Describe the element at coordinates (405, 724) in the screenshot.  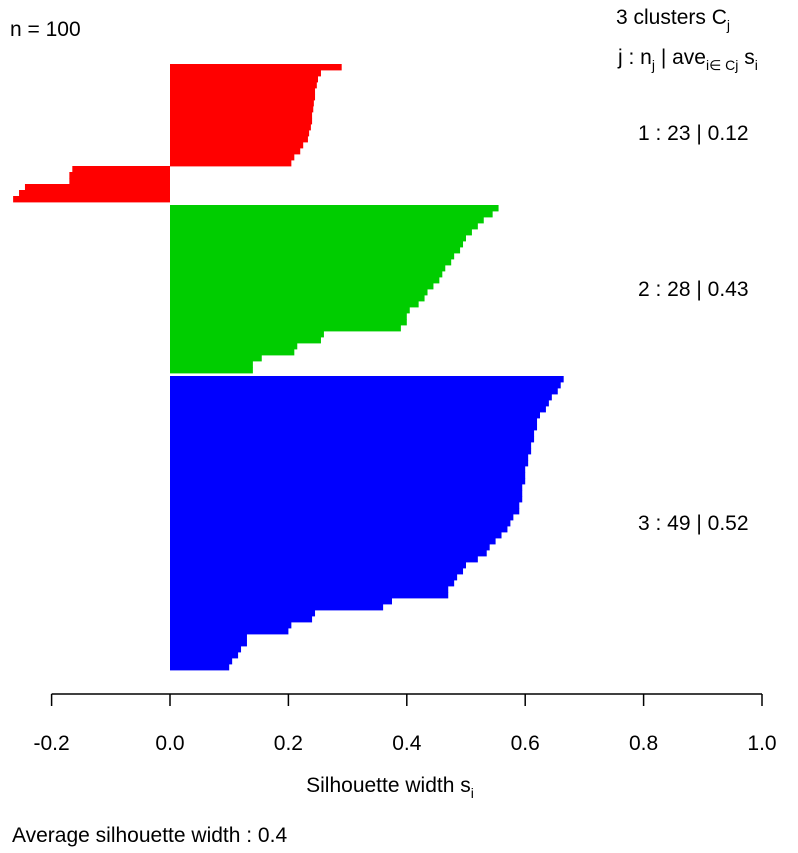
I see `x-axis: -0.2 0.0 0.2 0.4 0.6 0.8 1.0` at that location.